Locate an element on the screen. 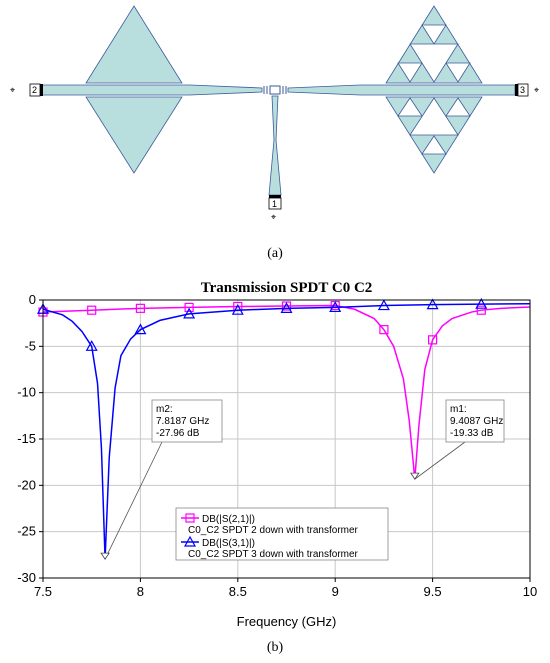 The height and width of the screenshot is (663, 550). legend-swatch-triangle is located at coordinates (190, 541).